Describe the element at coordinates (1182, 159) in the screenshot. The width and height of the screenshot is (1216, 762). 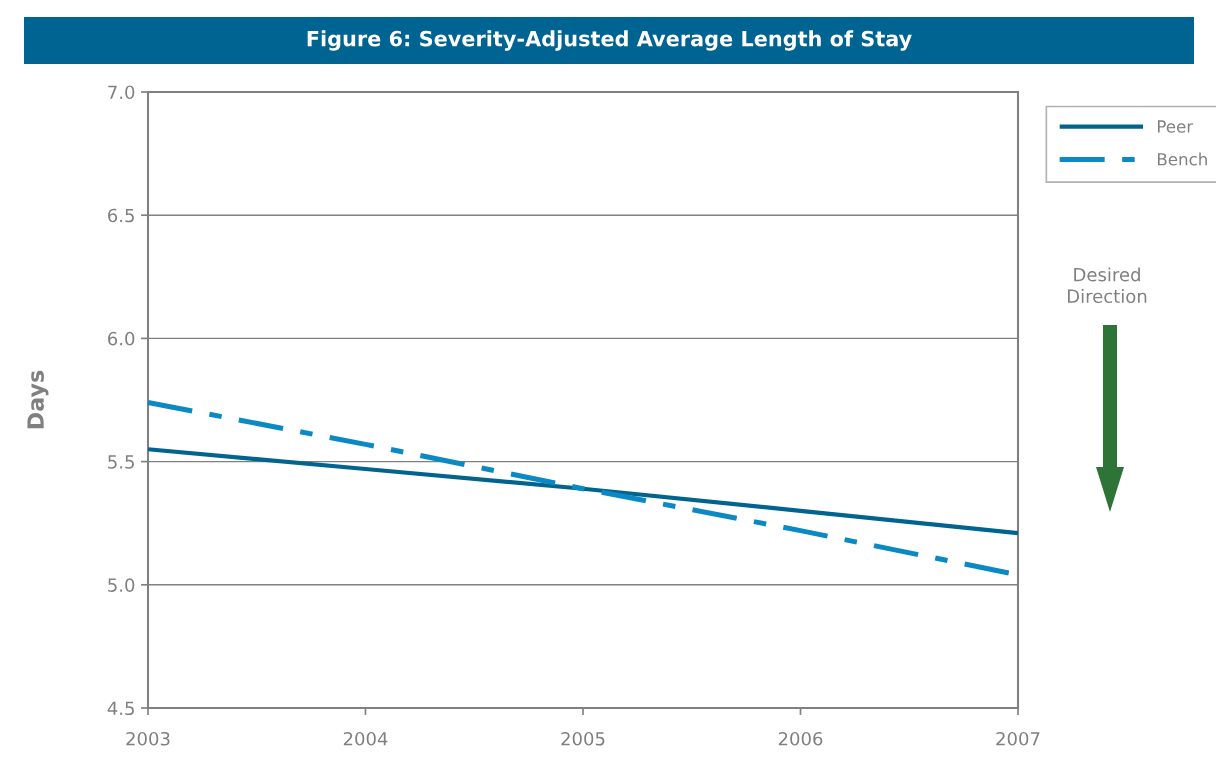
I see `legend-label: Bench` at that location.